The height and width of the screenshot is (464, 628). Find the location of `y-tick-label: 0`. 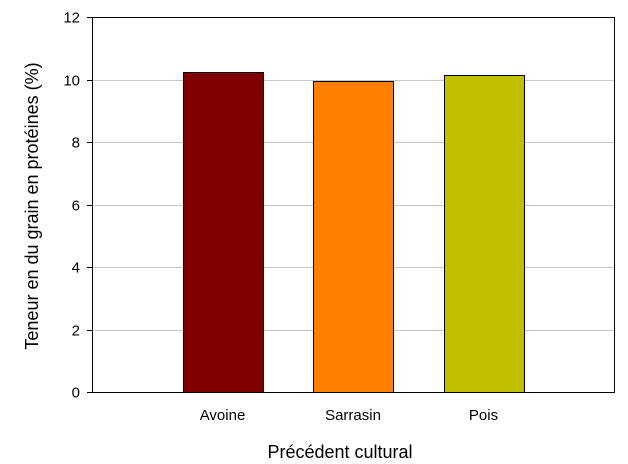

y-tick-label: 0 is located at coordinates (76, 393).